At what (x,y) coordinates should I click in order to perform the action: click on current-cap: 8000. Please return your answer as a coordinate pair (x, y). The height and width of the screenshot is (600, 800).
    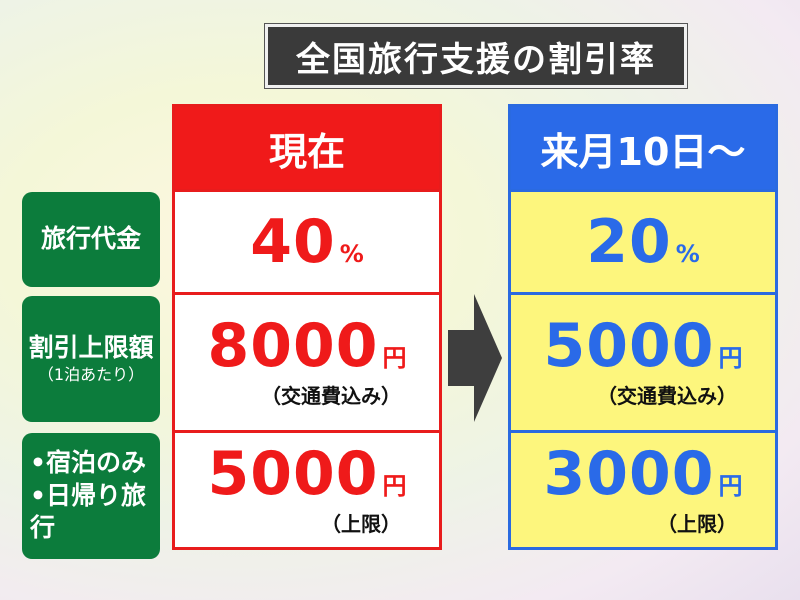
    Looking at the image, I should click on (293, 346).